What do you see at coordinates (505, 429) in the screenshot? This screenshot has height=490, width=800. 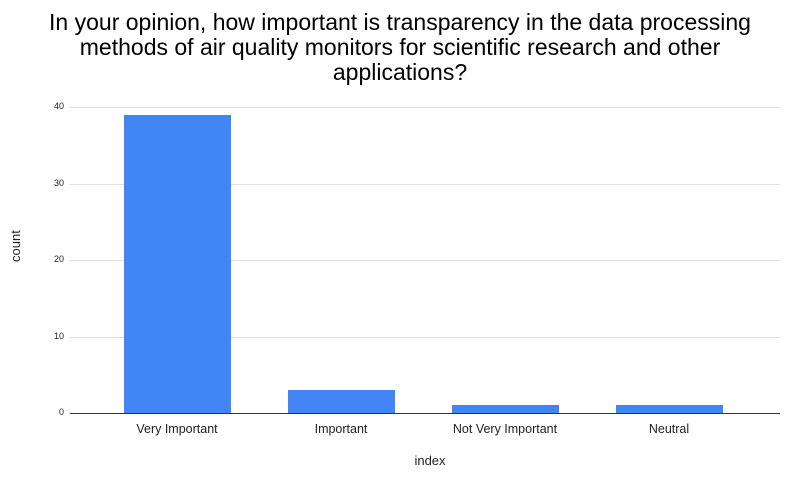 I see `x-tick-label: Not Very Important` at bounding box center [505, 429].